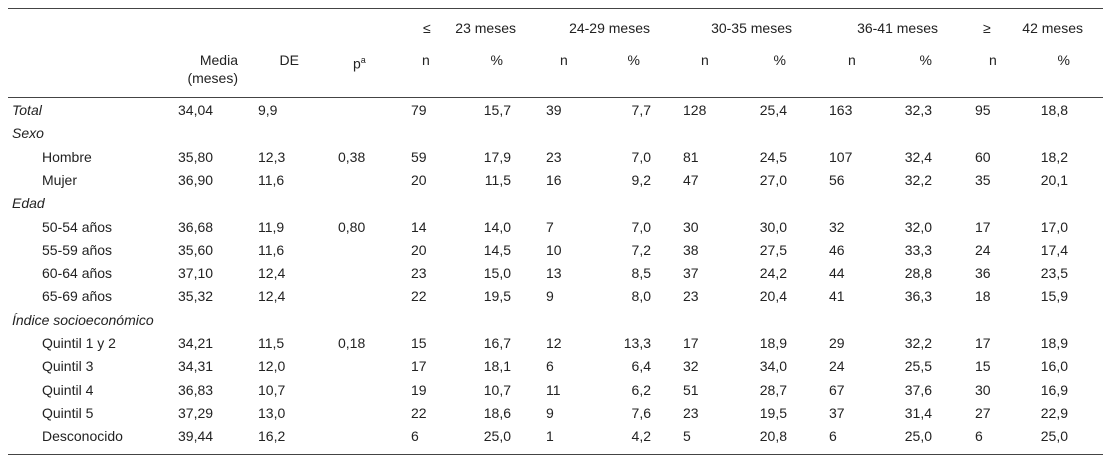 The height and width of the screenshot is (465, 1113). I want to click on cell: 32,3, so click(918, 110).